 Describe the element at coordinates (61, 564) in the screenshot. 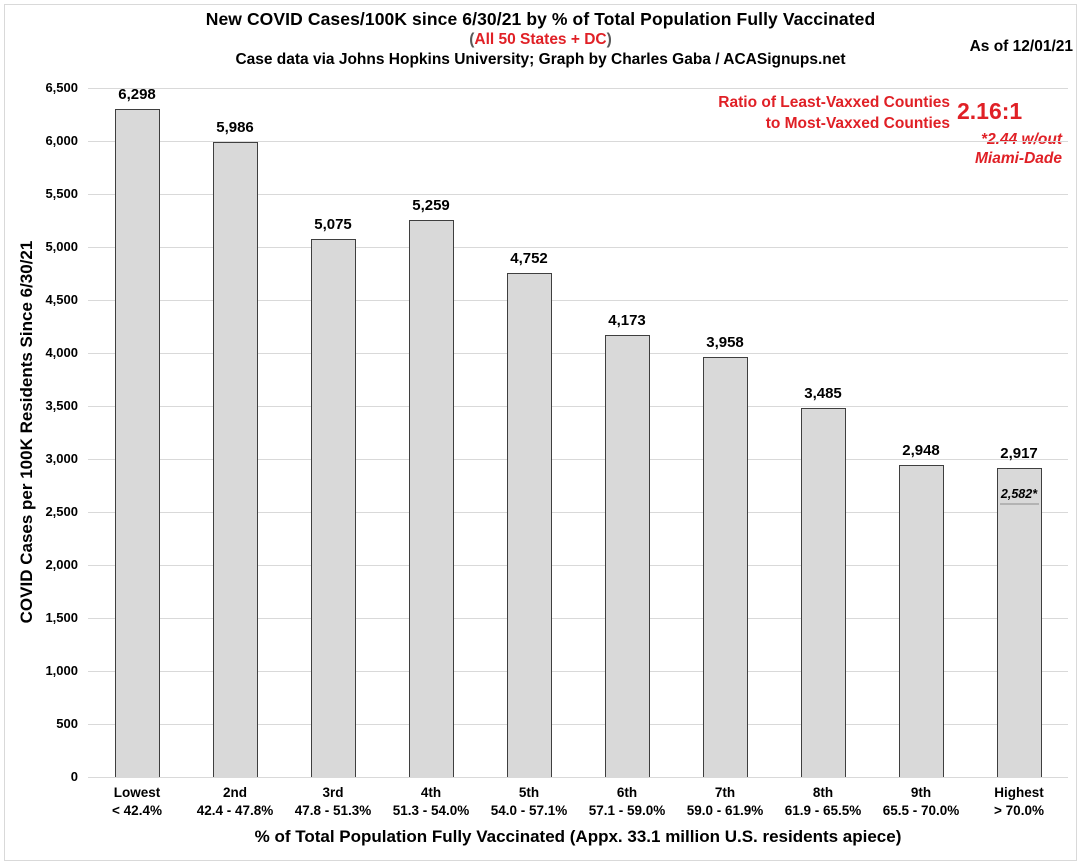

I see `y-tick-label: 2,000` at that location.